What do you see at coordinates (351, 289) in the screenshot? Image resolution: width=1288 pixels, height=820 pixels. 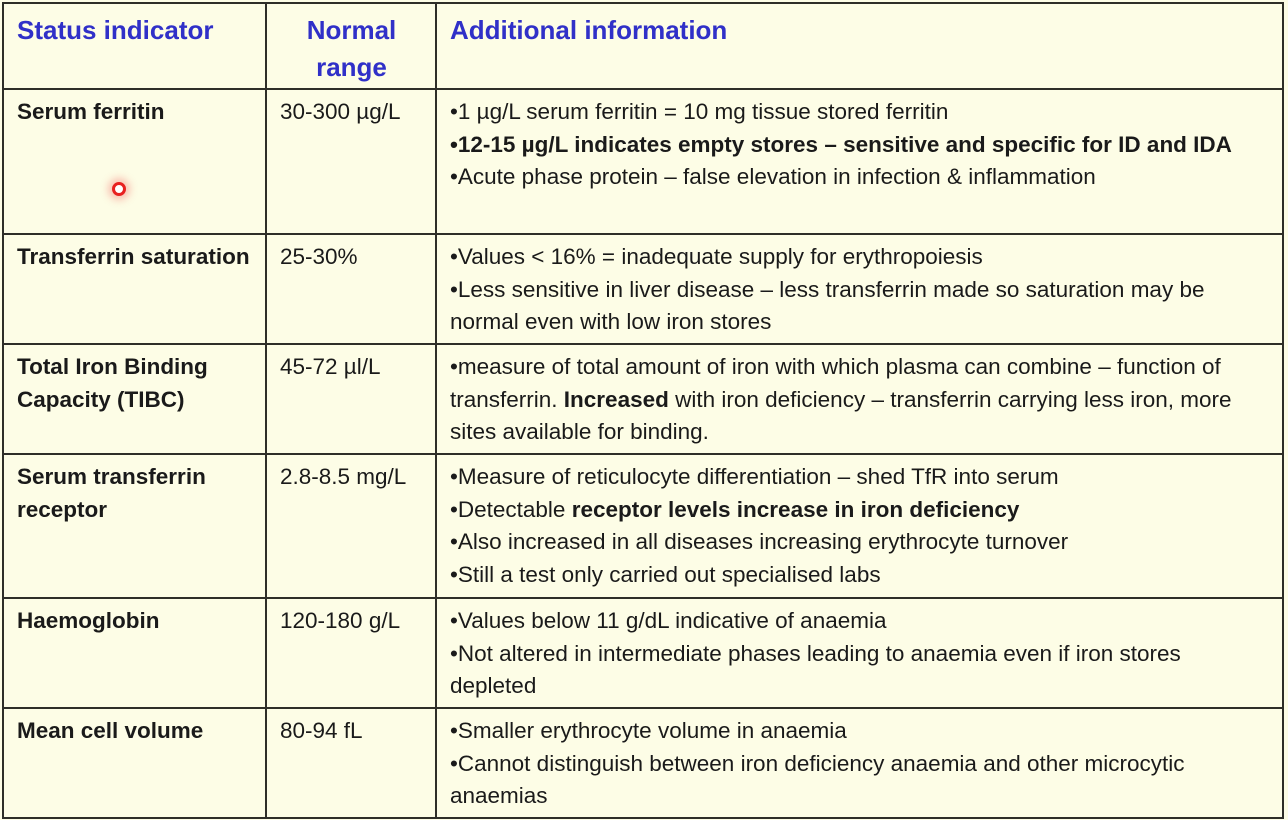 I see `normal-range-cell: 25-30%` at bounding box center [351, 289].